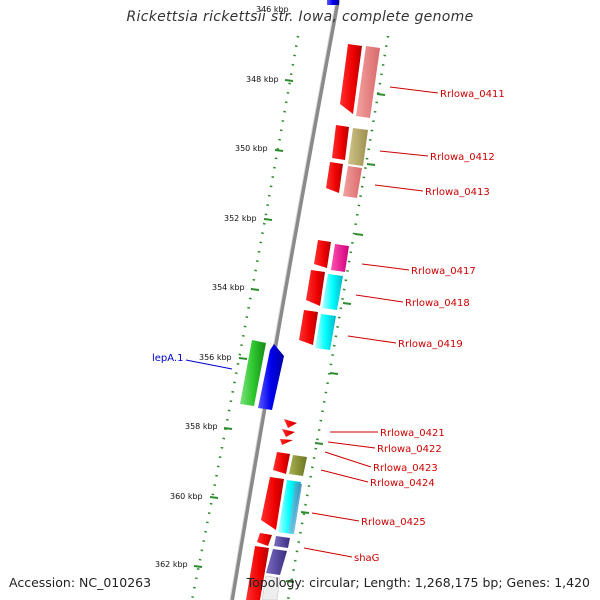 The image size is (600, 600). What do you see at coordinates (437, 303) in the screenshot?
I see `label-rrlowa-0418: Rrlowa_0418` at bounding box center [437, 303].